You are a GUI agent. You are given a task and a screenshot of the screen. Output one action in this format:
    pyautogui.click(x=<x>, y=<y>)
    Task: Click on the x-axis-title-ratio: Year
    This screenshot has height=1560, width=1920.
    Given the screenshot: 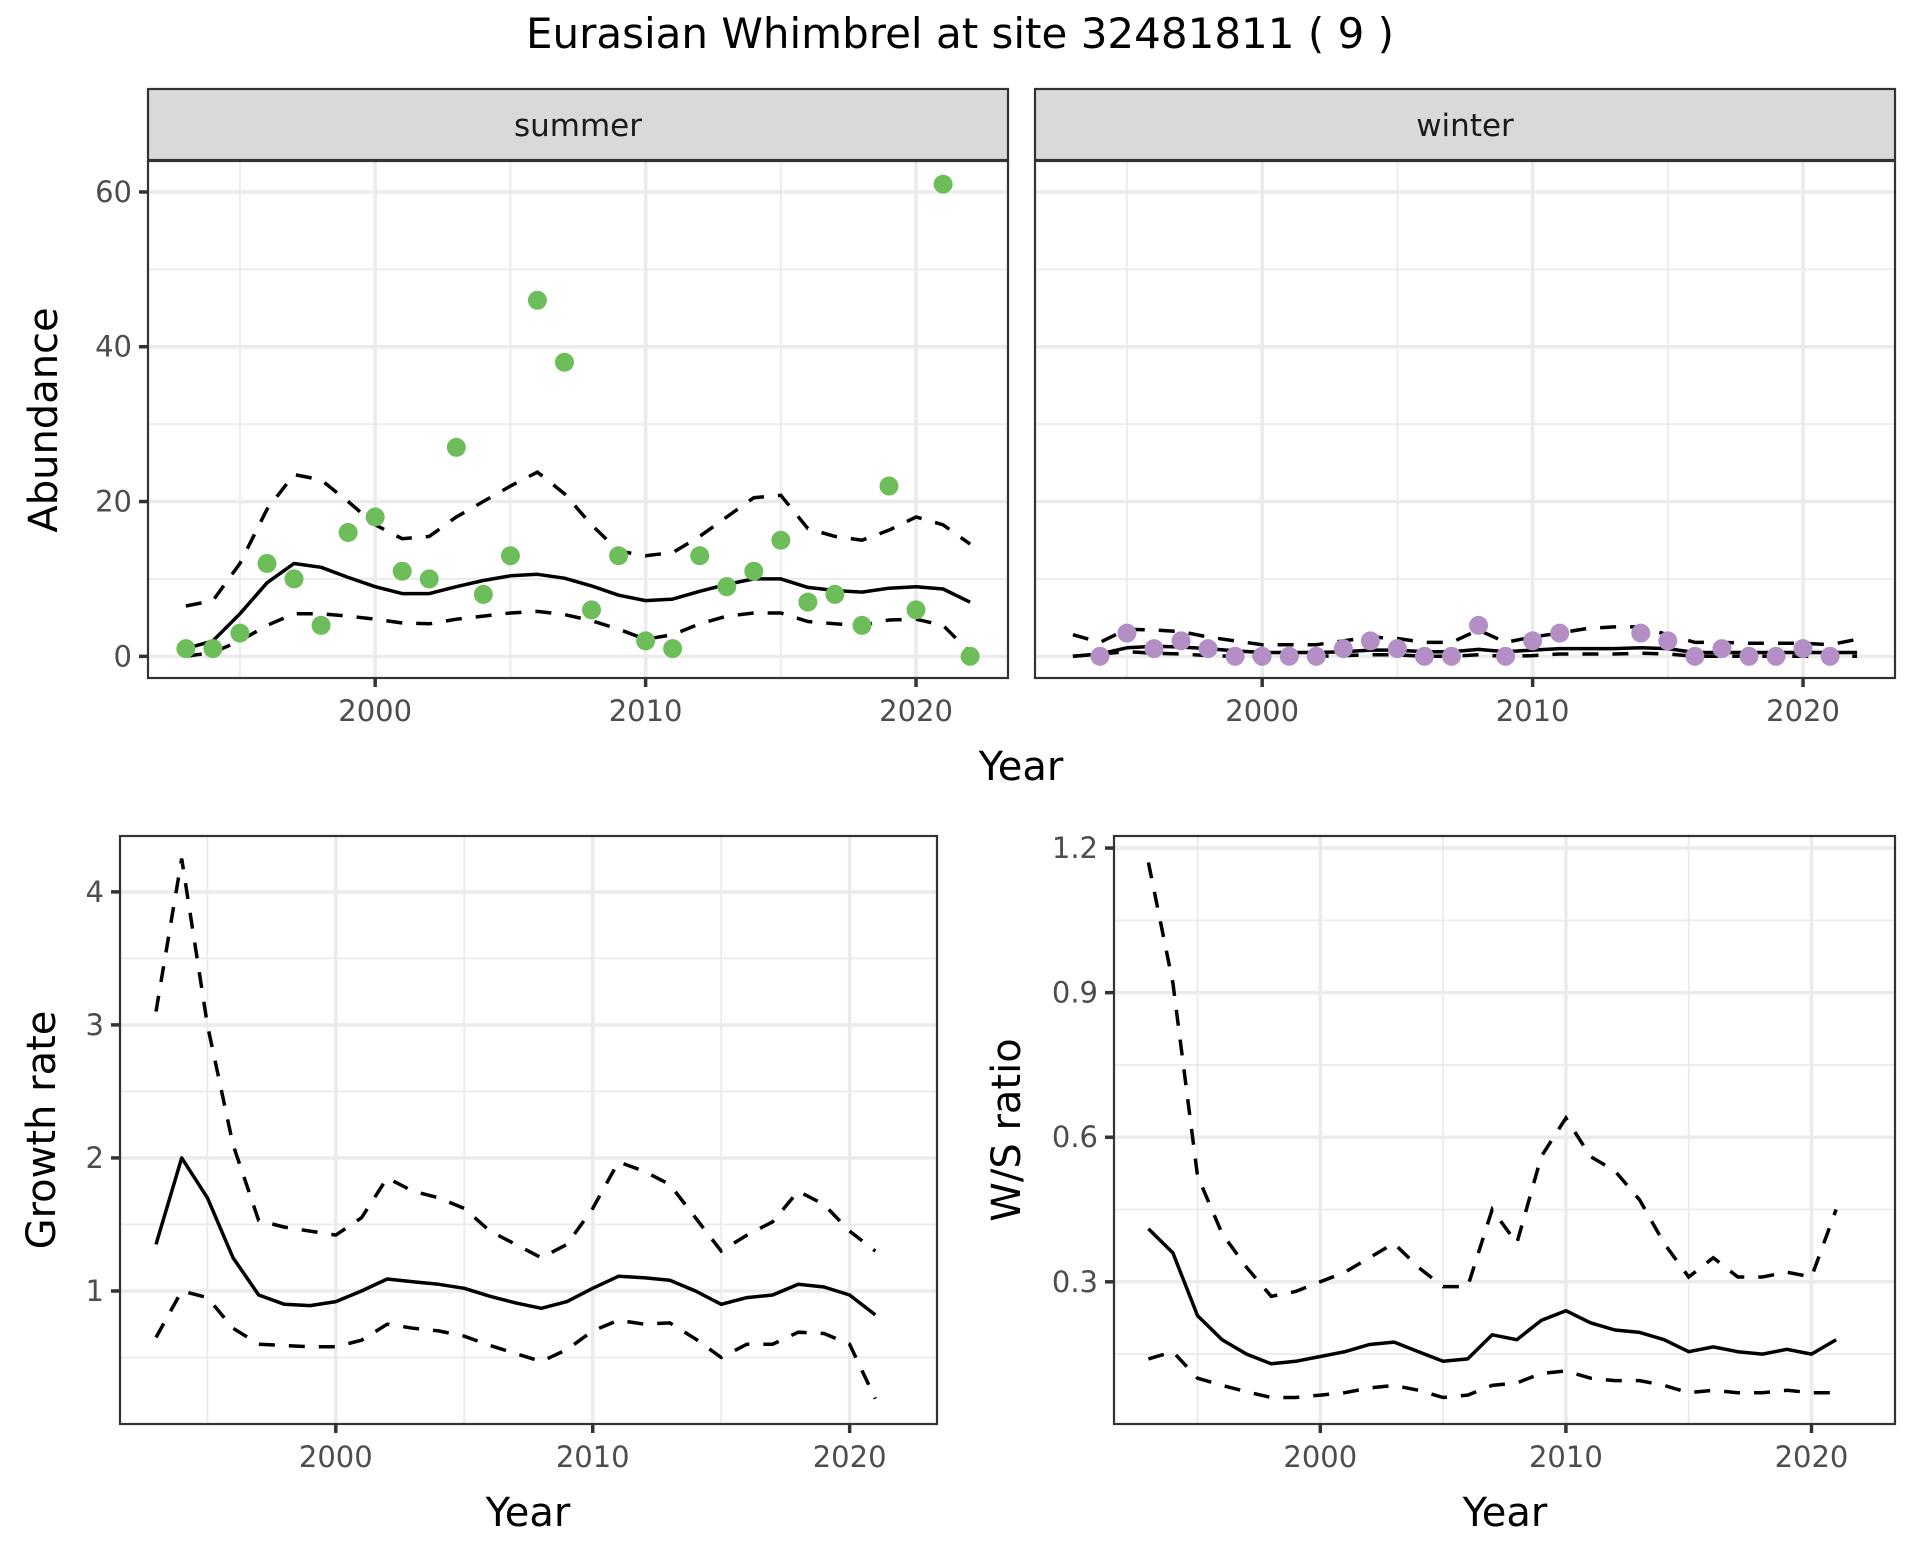 What is the action you would take?
    pyautogui.click(x=1505, y=1513)
    